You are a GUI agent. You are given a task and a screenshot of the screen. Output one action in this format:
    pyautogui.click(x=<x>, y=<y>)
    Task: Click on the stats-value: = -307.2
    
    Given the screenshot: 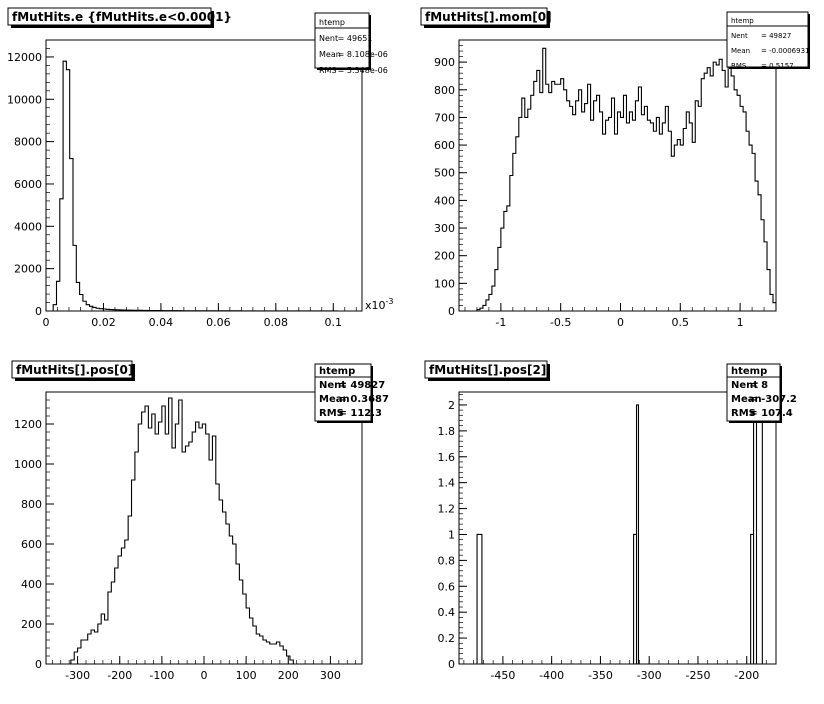 What is the action you would take?
    pyautogui.click(x=773, y=399)
    